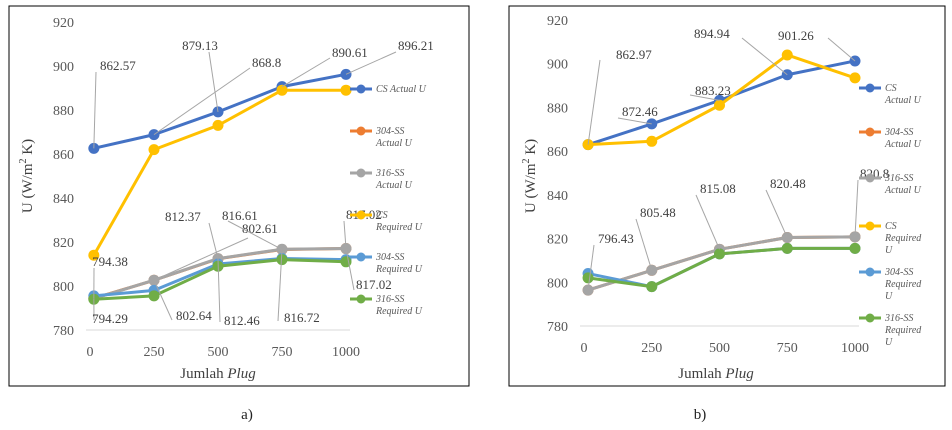  Describe the element at coordinates (788, 183) in the screenshot. I see `data-label: 820.48` at that location.